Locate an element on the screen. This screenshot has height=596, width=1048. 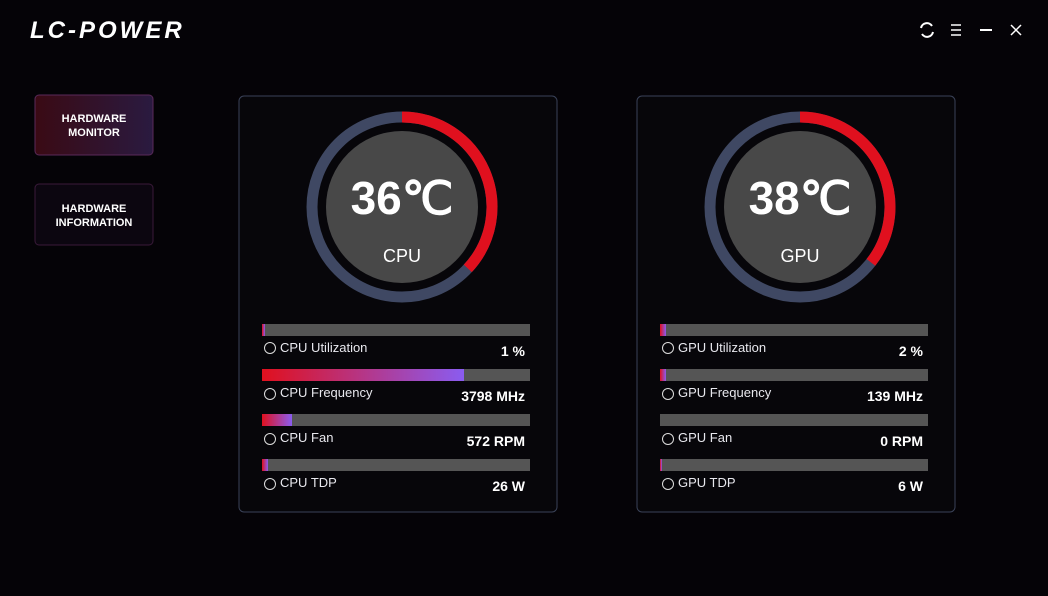
panel-label: GPU is located at coordinates (799, 256).